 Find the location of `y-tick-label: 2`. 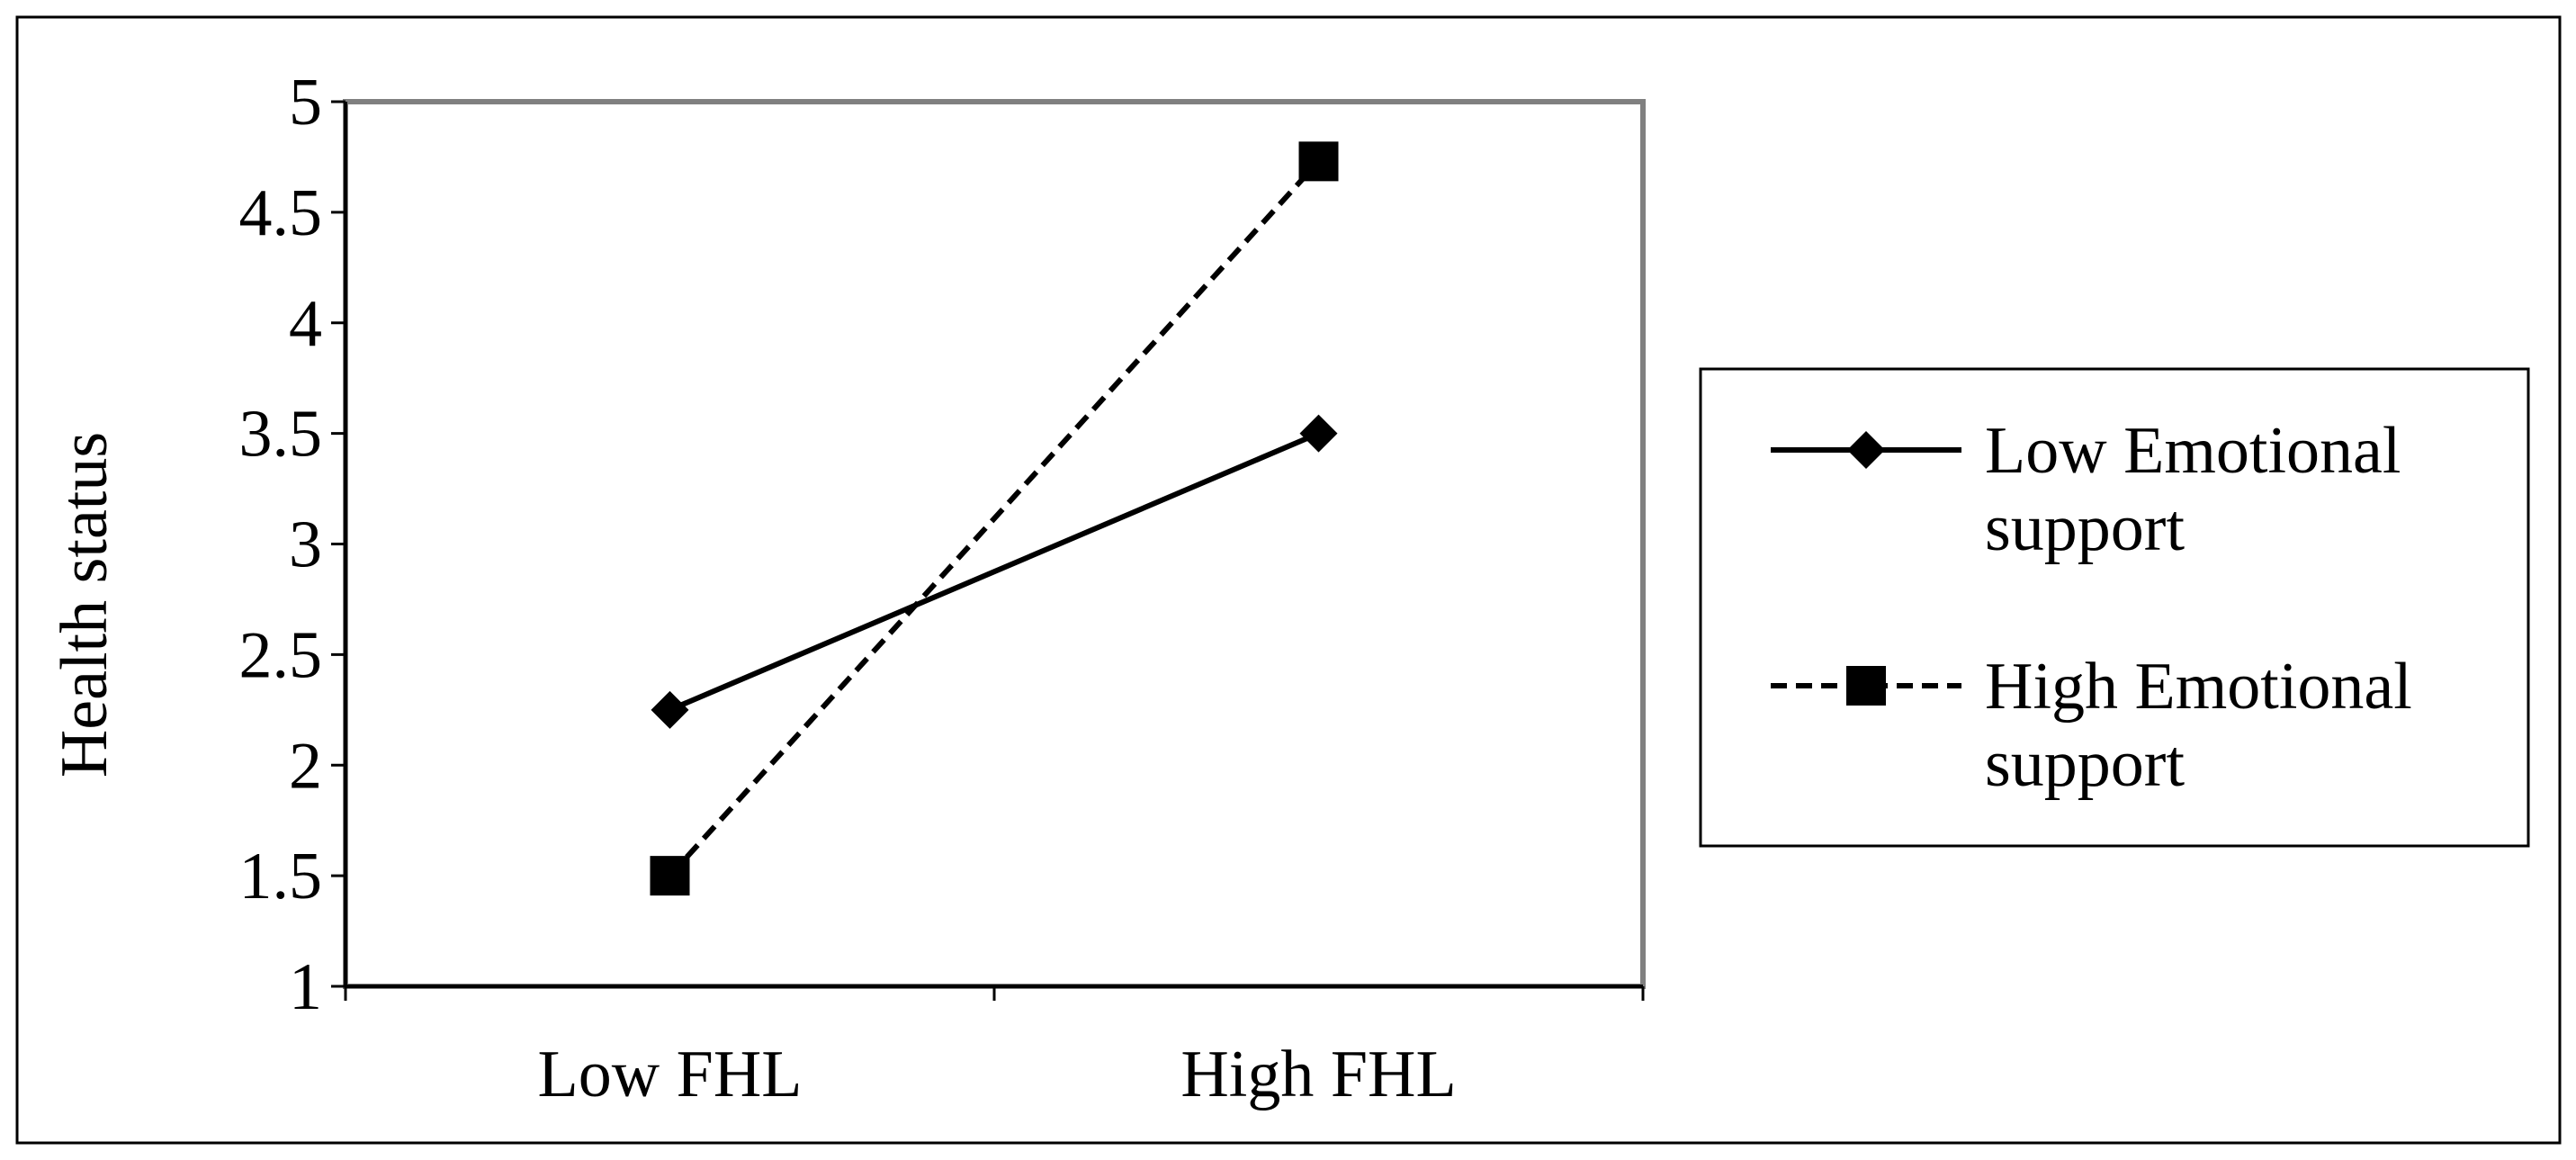

y-tick-label: 2 is located at coordinates (306, 766).